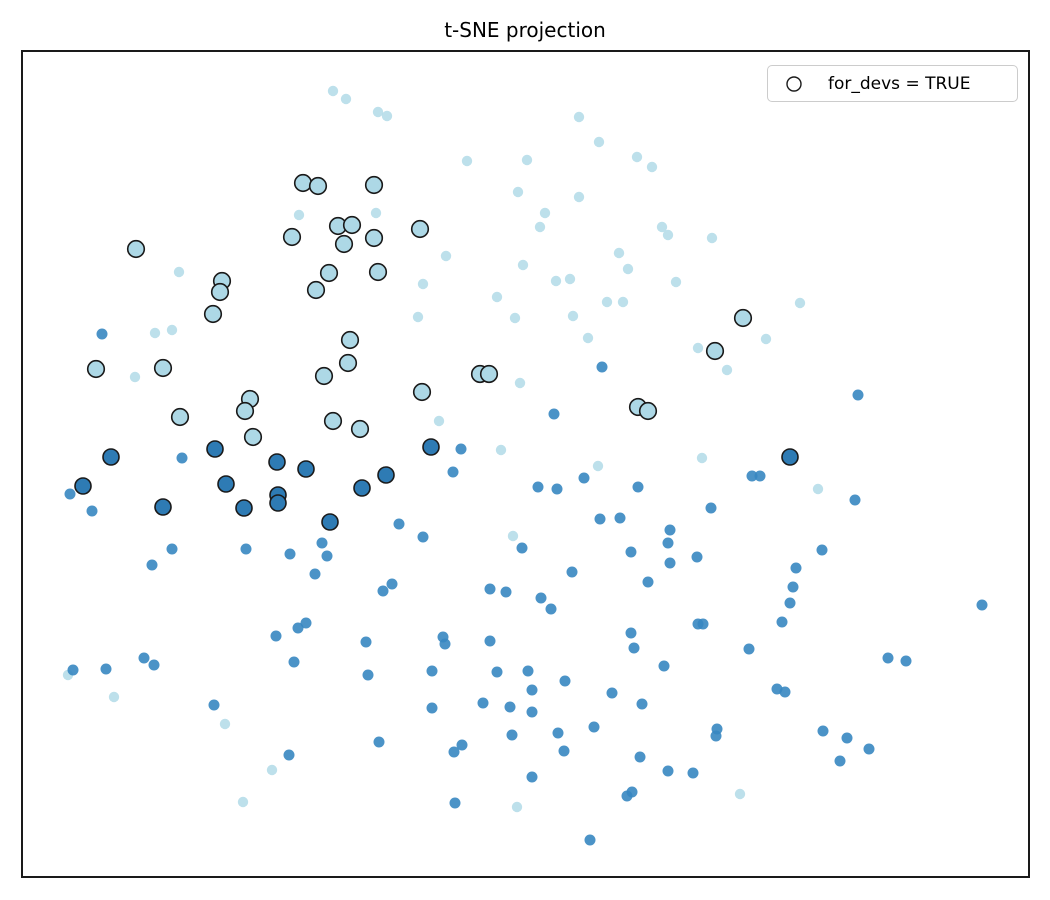  Describe the element at coordinates (899, 83) in the screenshot. I see `legend-label: for_devs = TRUE` at that location.